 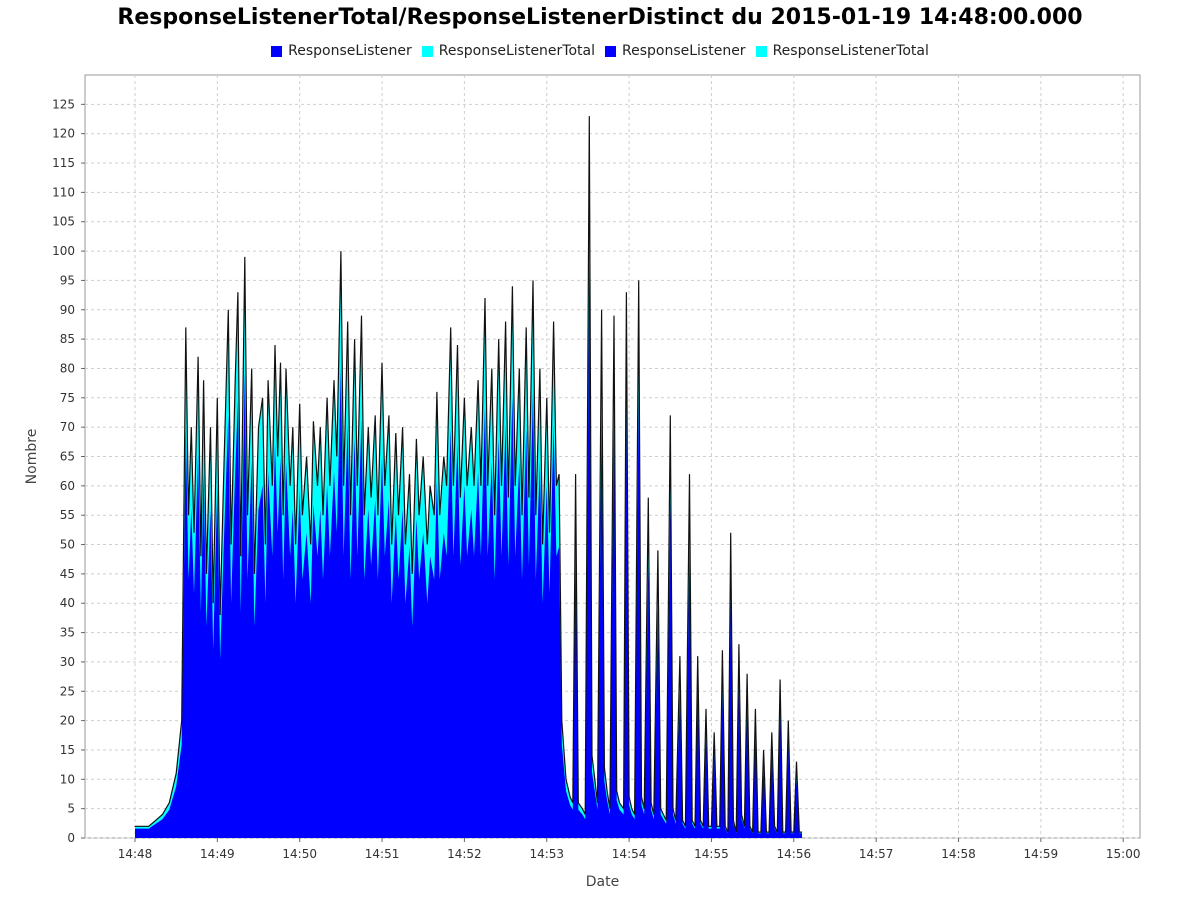 I want to click on y-tick-label: 75, so click(x=67, y=398).